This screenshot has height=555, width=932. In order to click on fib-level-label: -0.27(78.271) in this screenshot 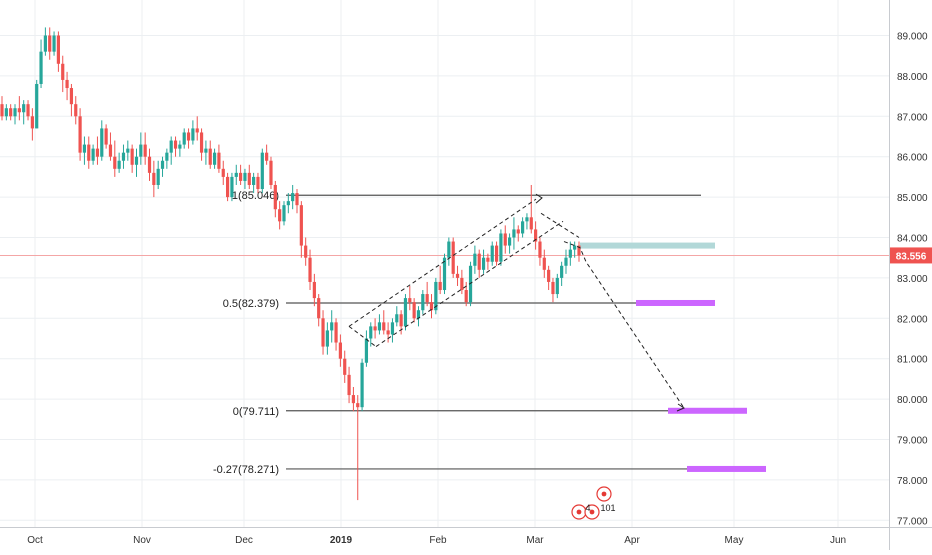, I will do `click(246, 470)`.